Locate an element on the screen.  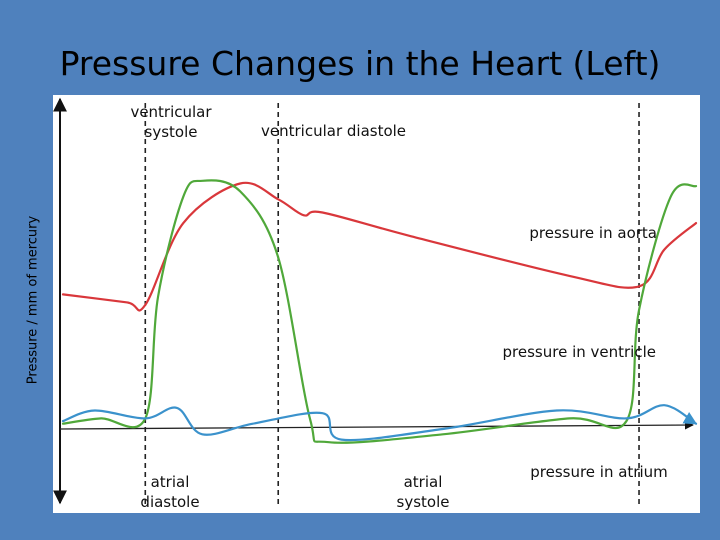
annotation-pressure-in-atrium-line-0: pressure in atrium is located at coordinates (599, 472).